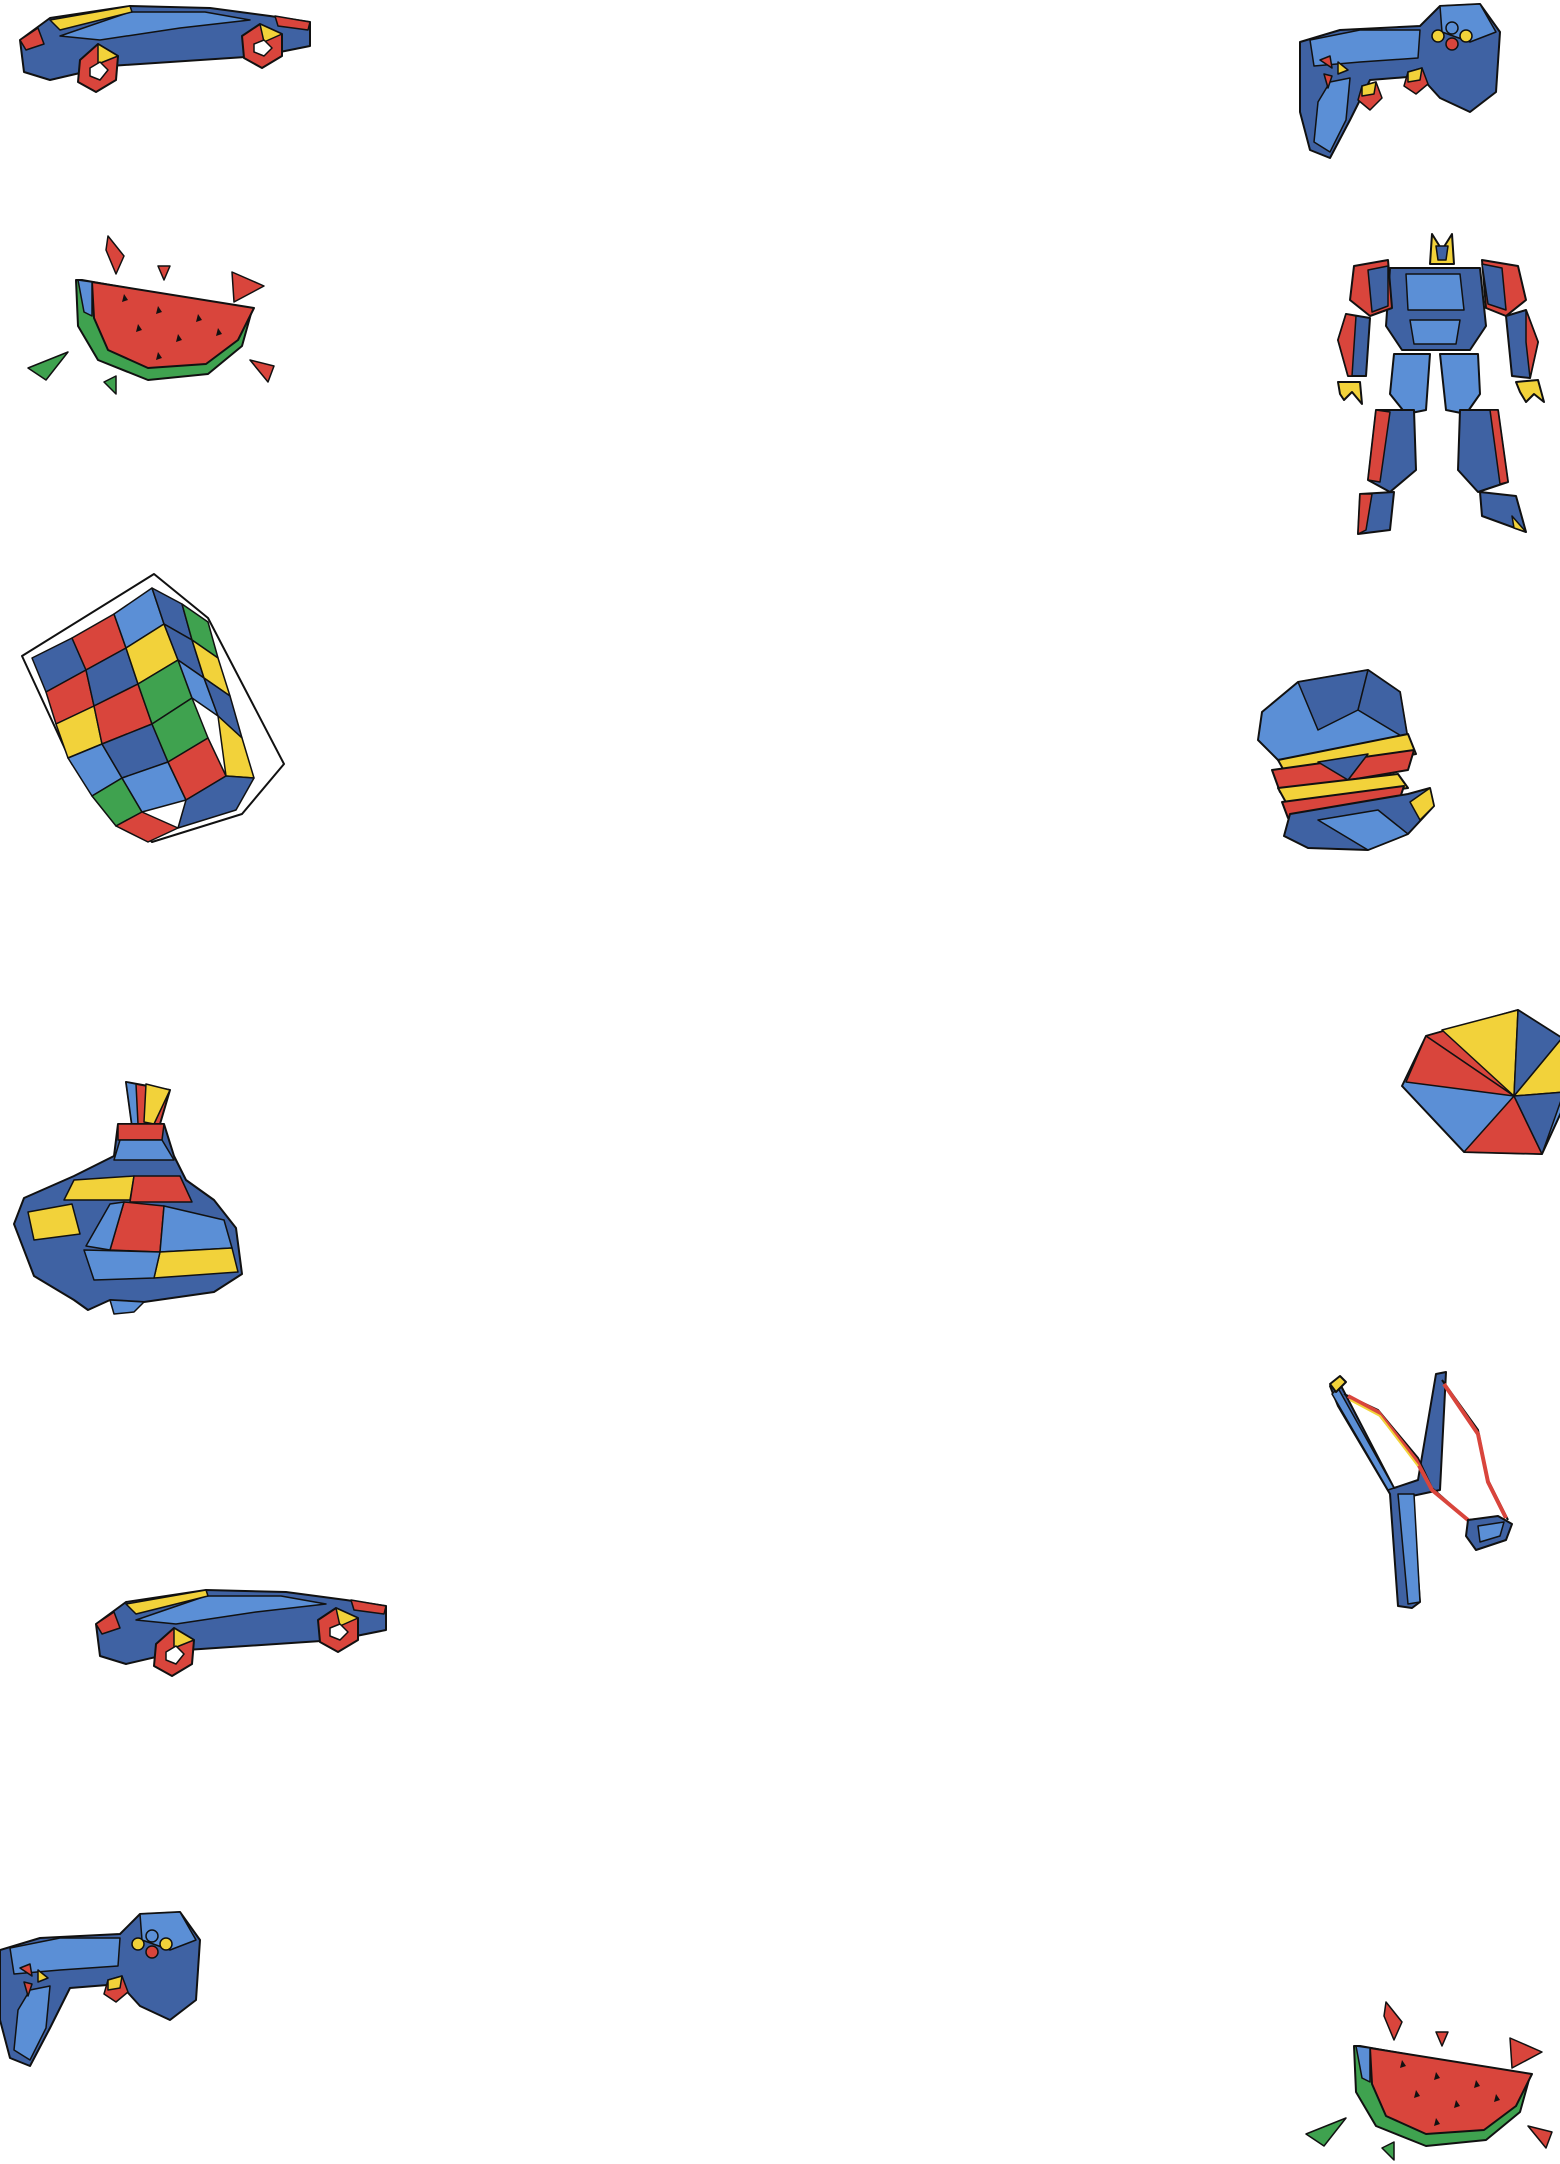  What do you see at coordinates (153, 708) in the screenshot?
I see `rubiks-cube-icon` at bounding box center [153, 708].